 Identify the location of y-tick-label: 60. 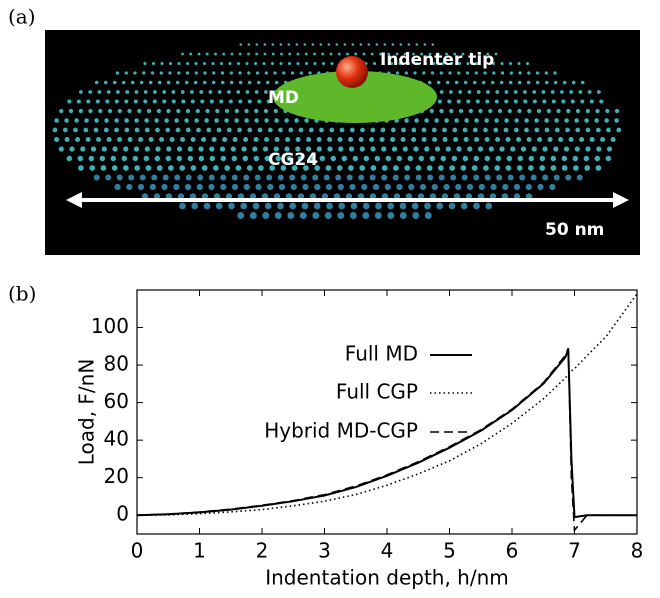
(116, 401).